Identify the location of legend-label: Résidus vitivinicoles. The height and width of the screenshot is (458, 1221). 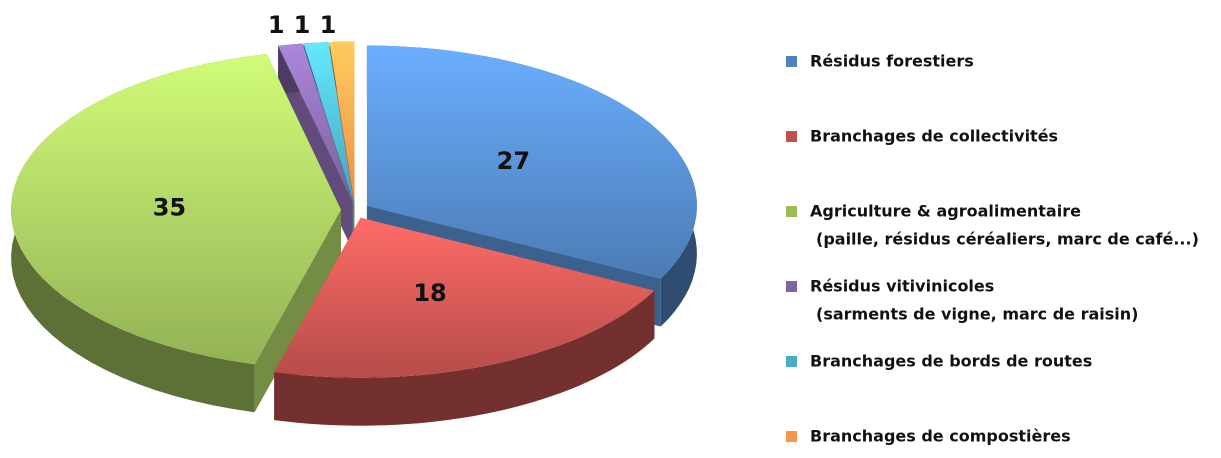
(902, 286).